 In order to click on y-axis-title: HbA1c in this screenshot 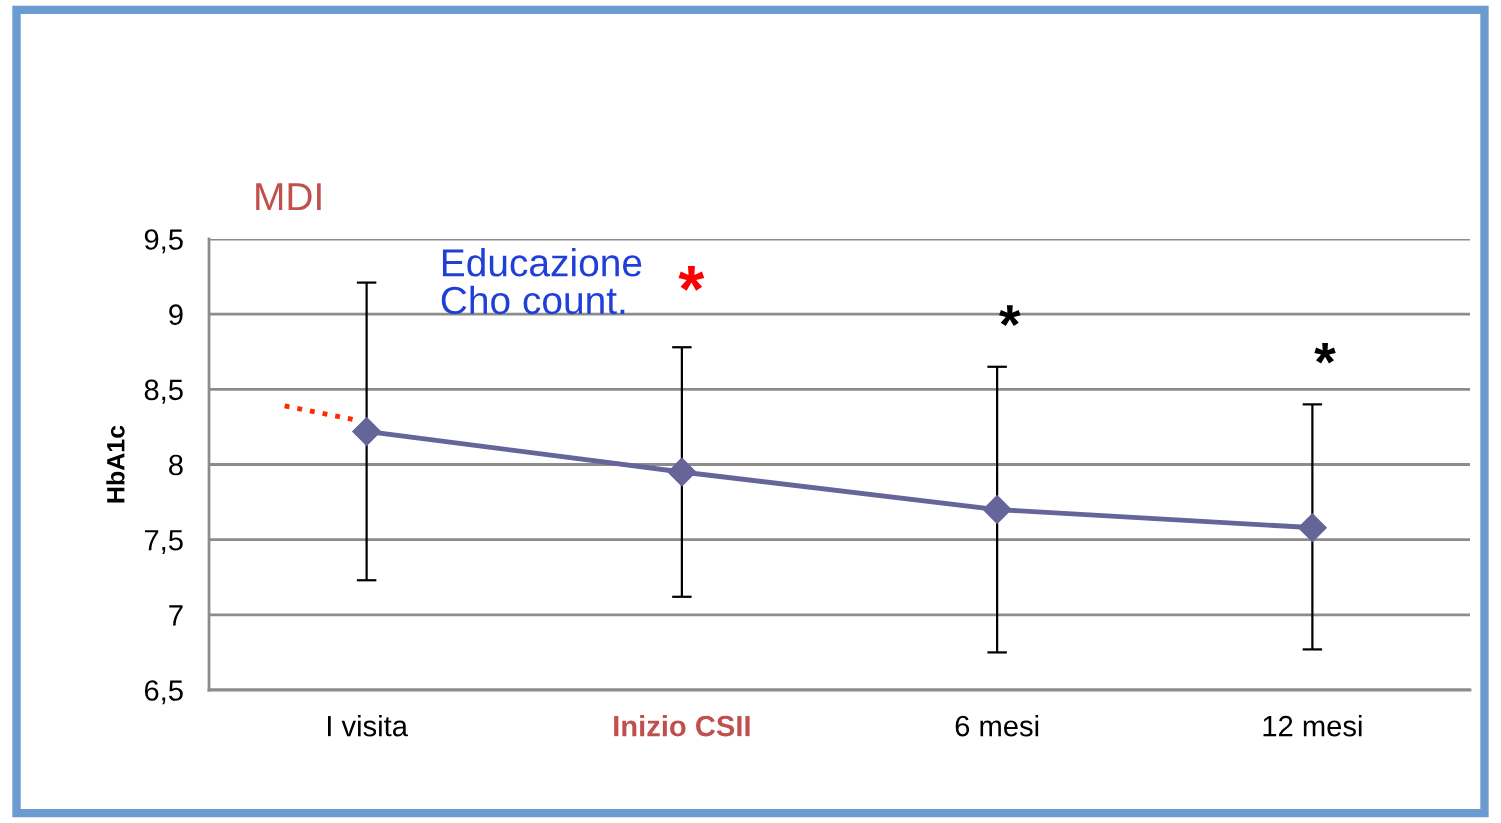, I will do `click(115, 464)`.